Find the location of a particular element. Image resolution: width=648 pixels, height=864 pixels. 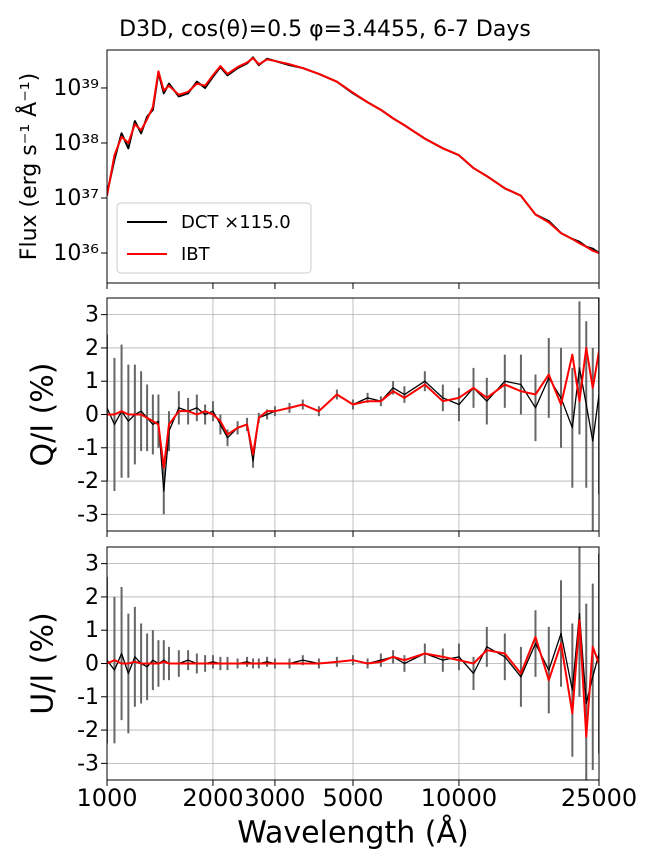

legend-box is located at coordinates (214, 238).